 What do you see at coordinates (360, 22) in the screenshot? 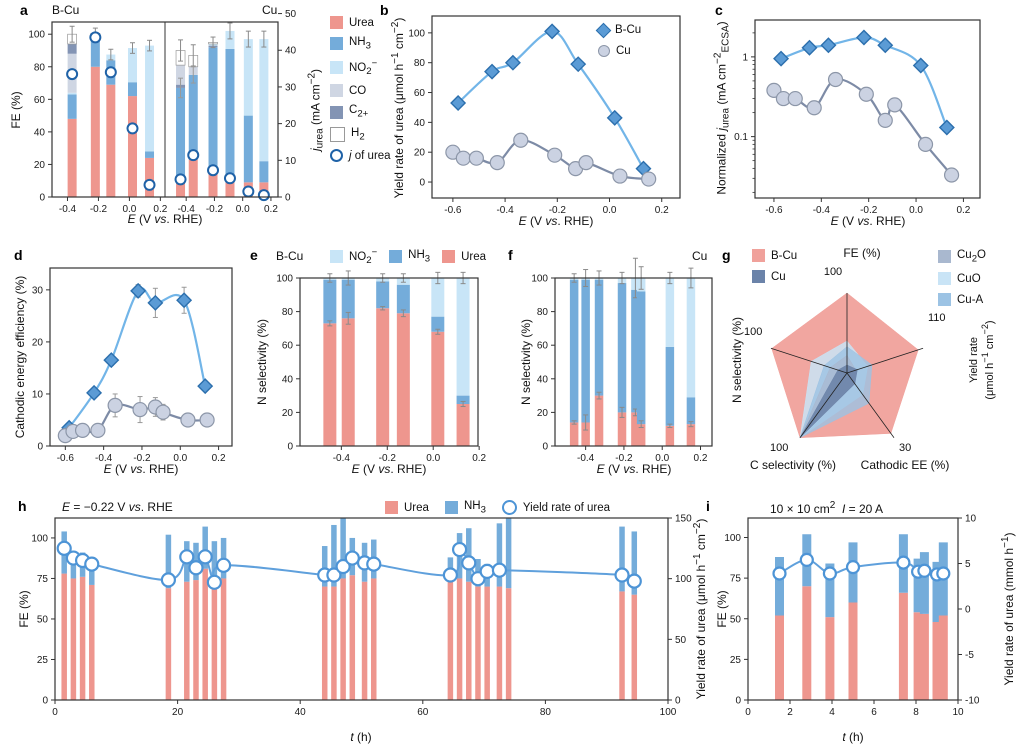
I see `legend-item-urea: Urea` at bounding box center [360, 22].